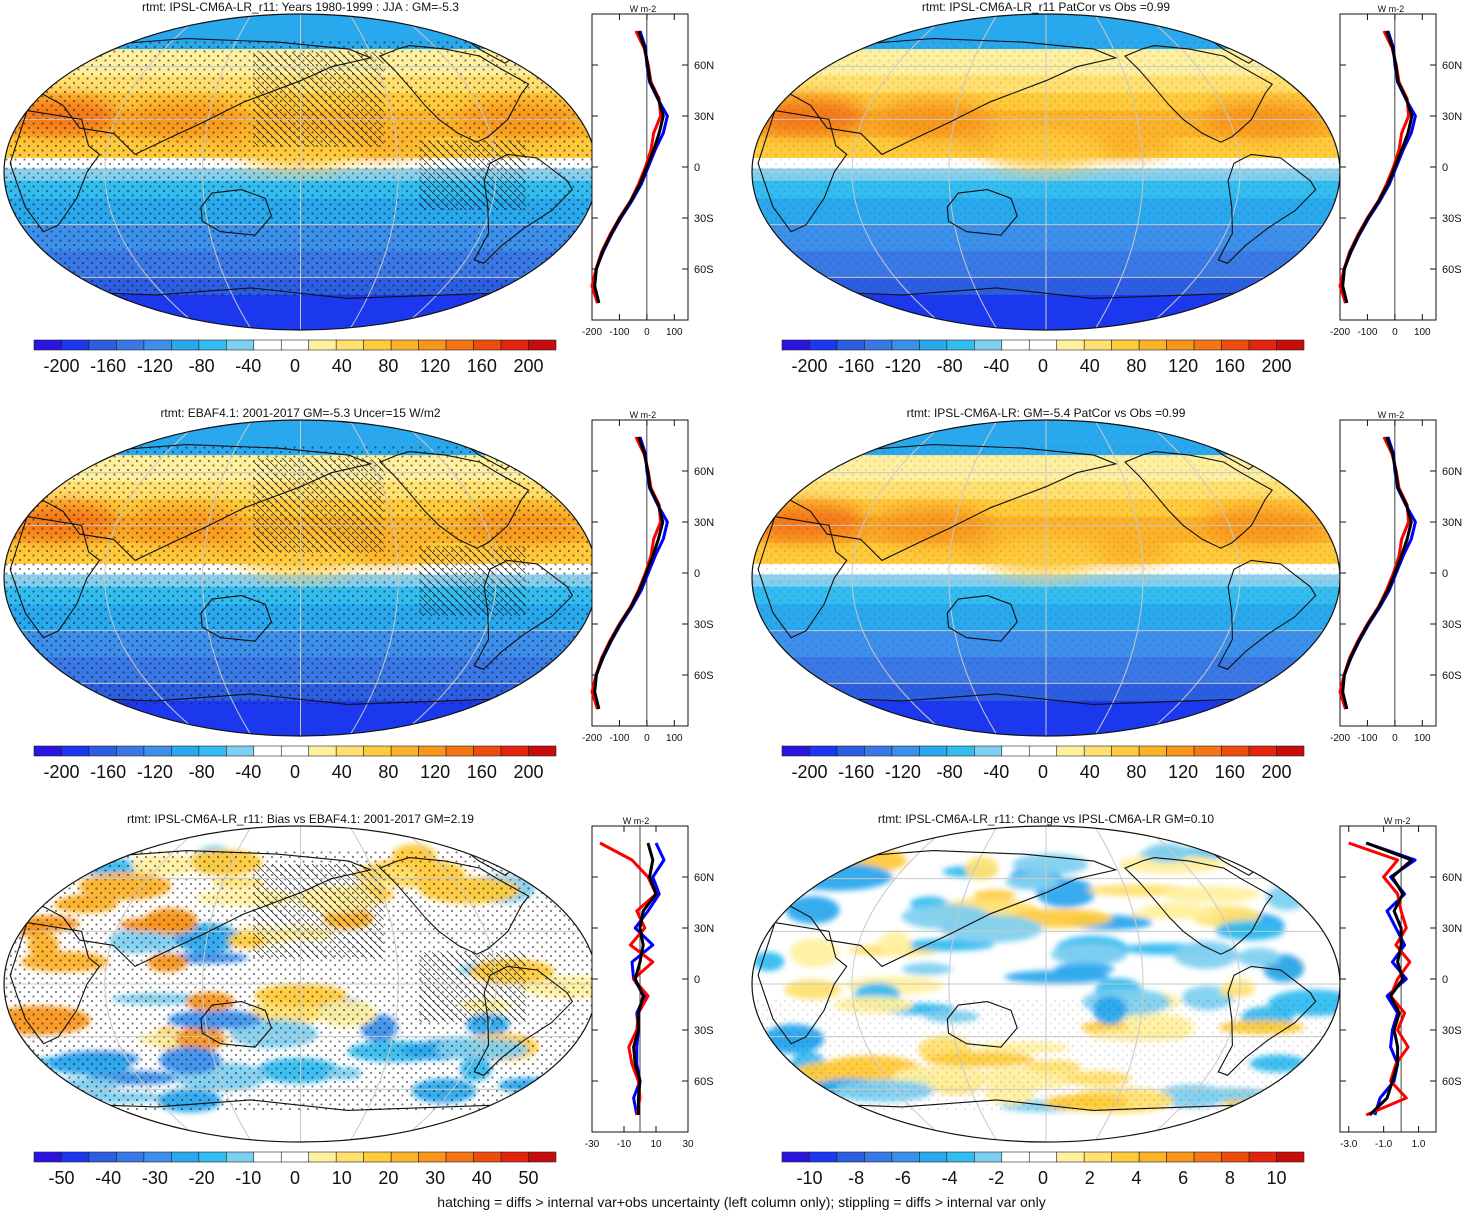  I want to click on colorbar-tick-label: 6, so click(1183, 1178).